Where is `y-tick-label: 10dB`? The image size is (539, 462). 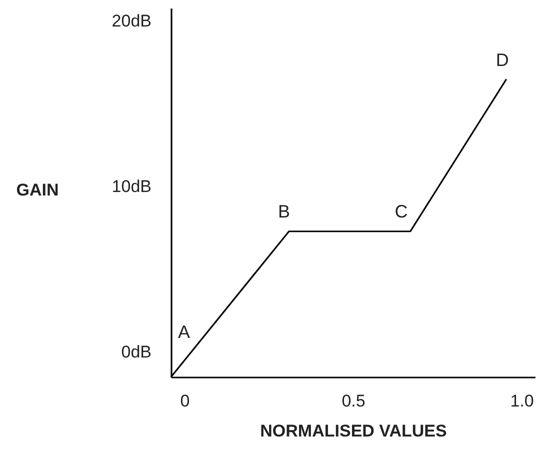
y-tick-label: 10dB is located at coordinates (132, 186).